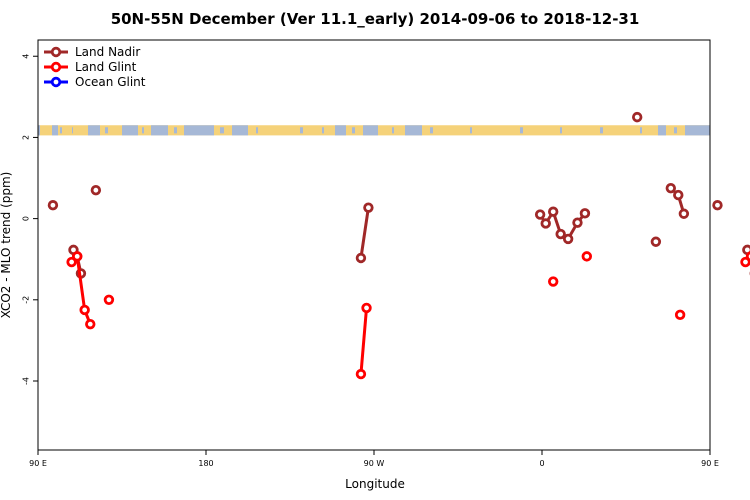 The width and height of the screenshot is (750, 500). I want to click on x-tick-label: 180, so click(205, 463).